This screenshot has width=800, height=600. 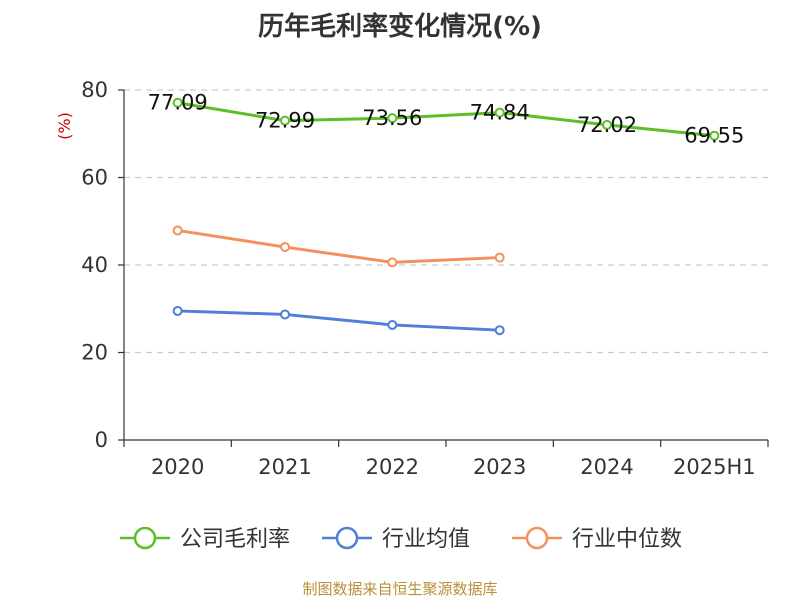 I want to click on y-tick-label: 80, so click(x=94, y=90).